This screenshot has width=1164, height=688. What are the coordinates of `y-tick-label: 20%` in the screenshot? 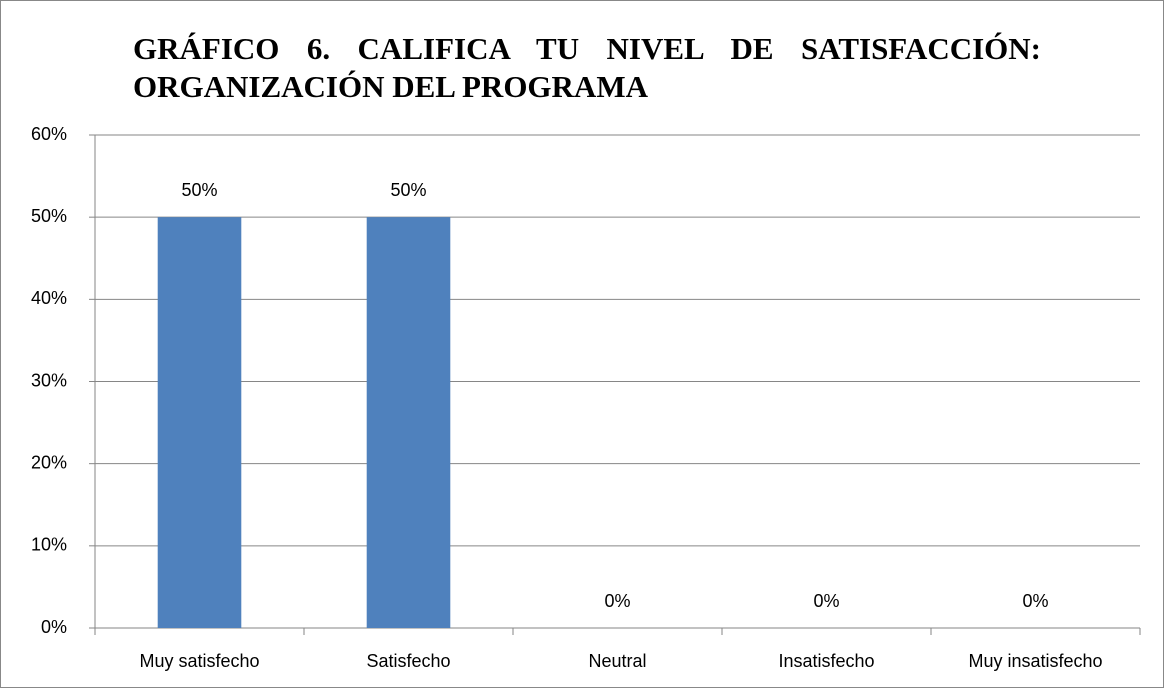 It's located at (49, 462).